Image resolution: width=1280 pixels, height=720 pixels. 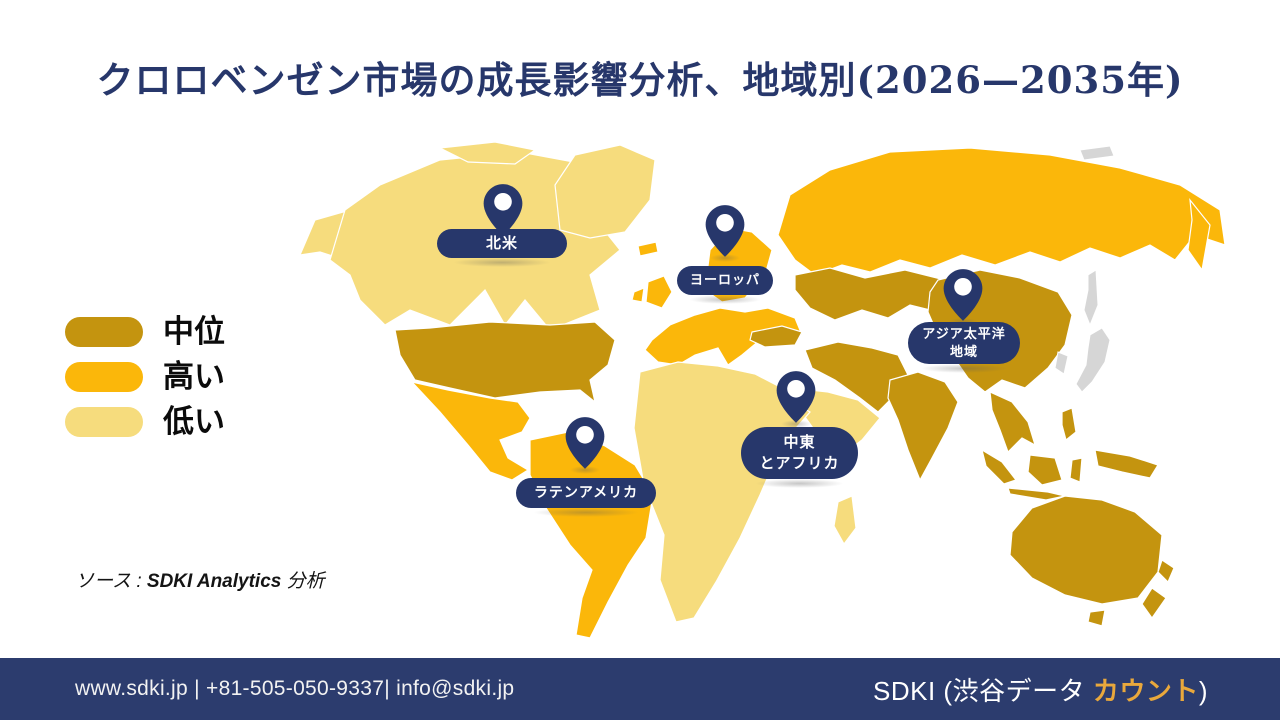 I want to click on map-region-ireland, so click(x=638, y=295).